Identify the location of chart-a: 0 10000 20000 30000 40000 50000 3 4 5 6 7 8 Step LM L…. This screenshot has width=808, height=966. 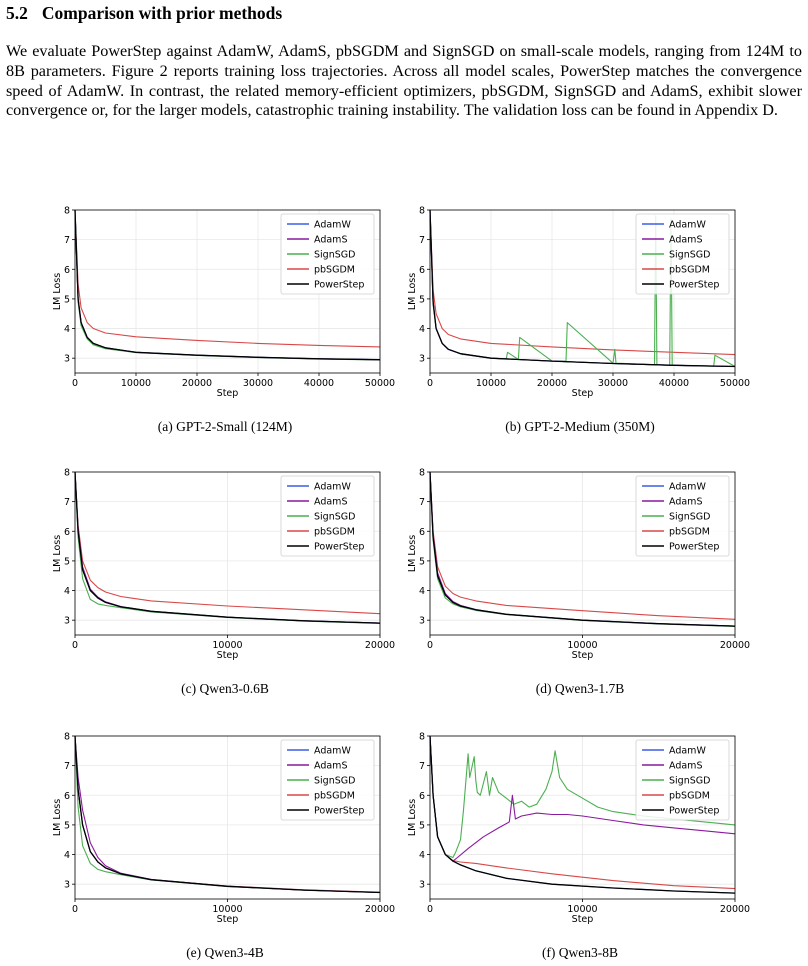
(223, 303).